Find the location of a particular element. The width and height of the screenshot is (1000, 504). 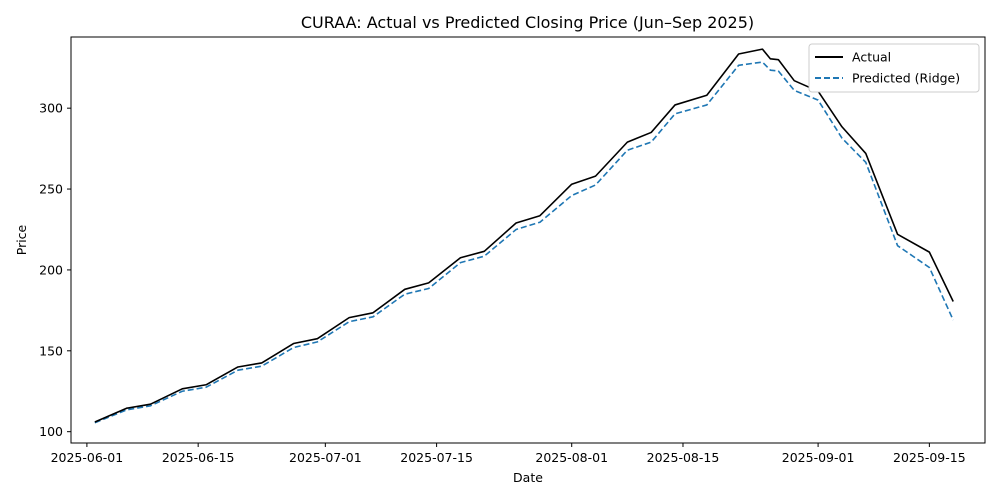

x-tick-label: 2025-07-15 is located at coordinates (436, 457).